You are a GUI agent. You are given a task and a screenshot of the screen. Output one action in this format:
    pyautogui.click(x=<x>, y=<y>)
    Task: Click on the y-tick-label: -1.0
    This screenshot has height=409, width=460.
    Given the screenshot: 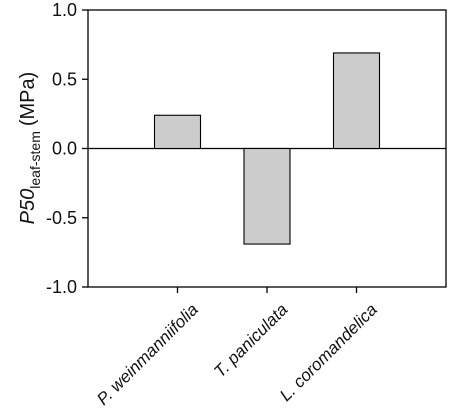 What is the action you would take?
    pyautogui.click(x=61, y=287)
    